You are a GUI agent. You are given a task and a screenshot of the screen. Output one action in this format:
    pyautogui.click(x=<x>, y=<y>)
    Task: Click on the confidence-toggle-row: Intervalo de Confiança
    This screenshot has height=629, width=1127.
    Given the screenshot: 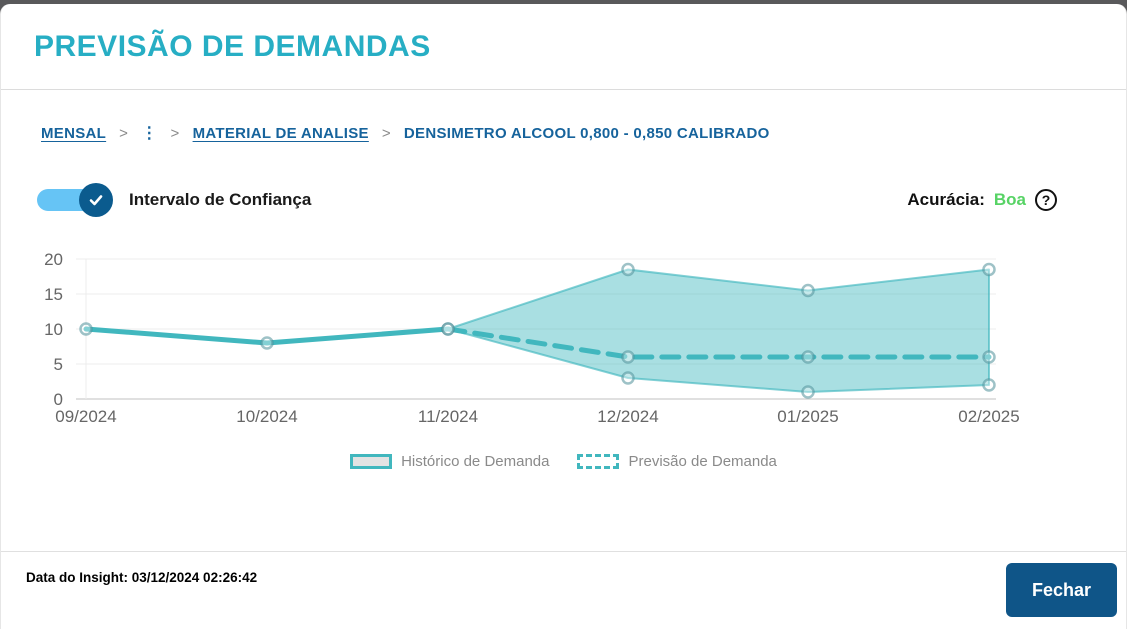 What is the action you would take?
    pyautogui.click(x=174, y=200)
    